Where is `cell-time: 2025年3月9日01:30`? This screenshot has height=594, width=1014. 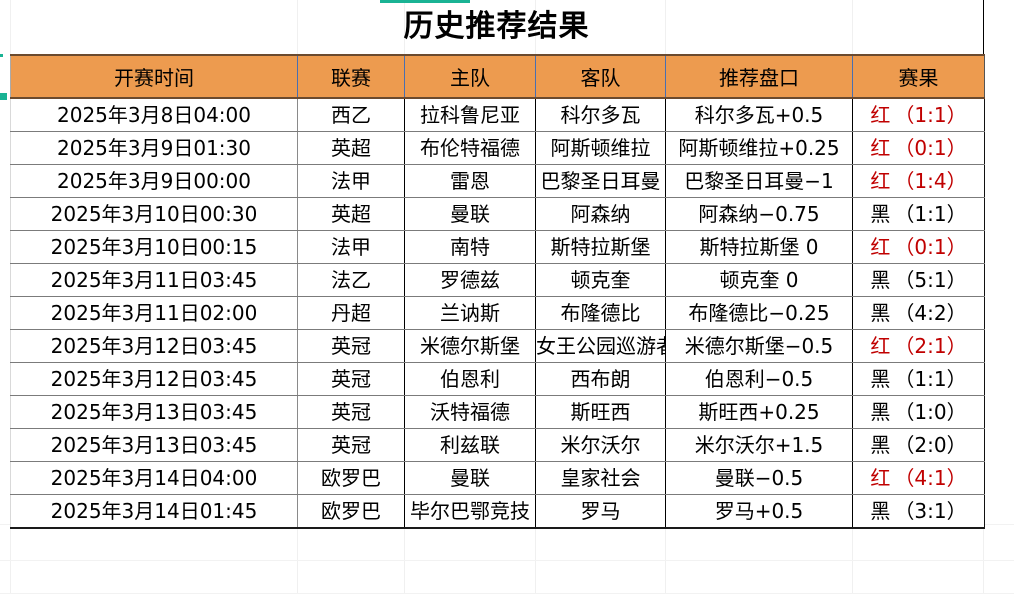
cell-time: 2025年3月9日01:30 is located at coordinates (154, 148).